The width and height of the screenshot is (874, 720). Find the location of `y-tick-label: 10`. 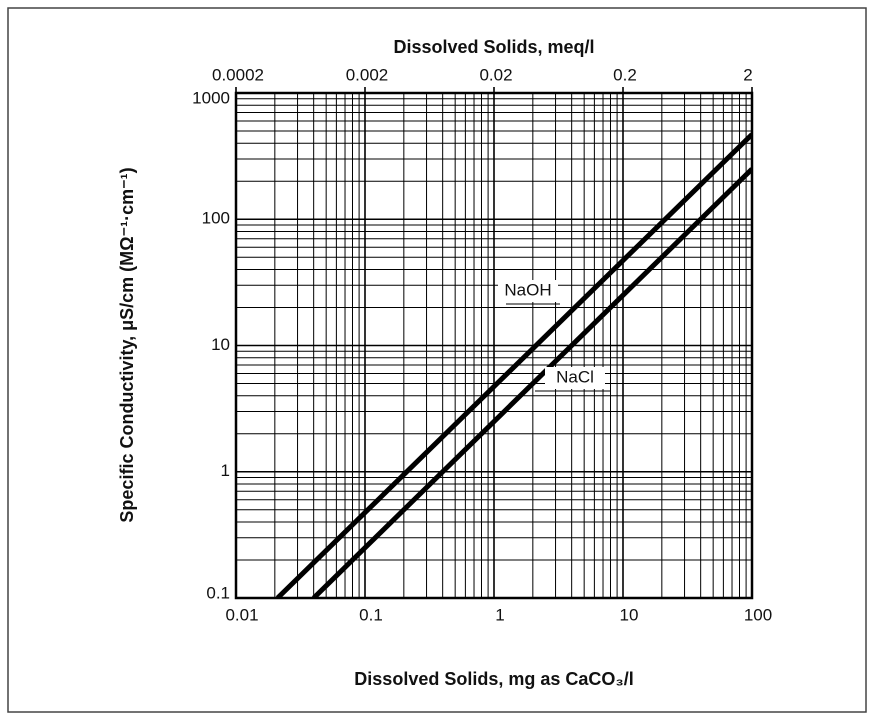

y-tick-label: 10 is located at coordinates (220, 344).